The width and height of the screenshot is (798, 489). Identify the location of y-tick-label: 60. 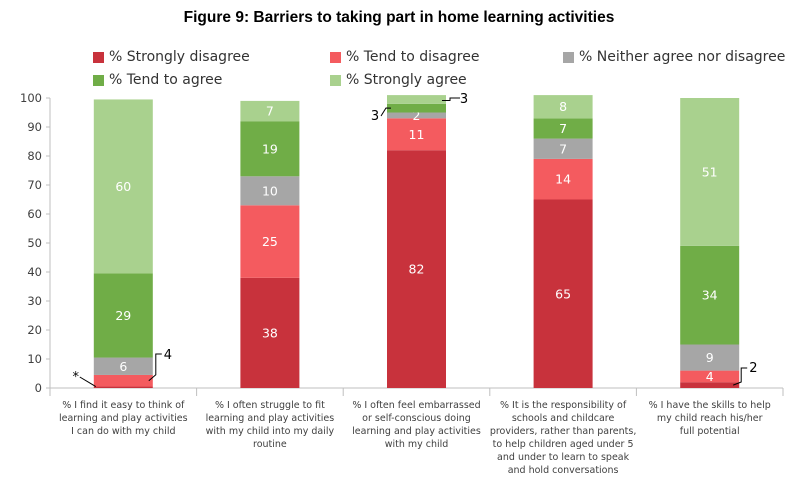
(34, 214).